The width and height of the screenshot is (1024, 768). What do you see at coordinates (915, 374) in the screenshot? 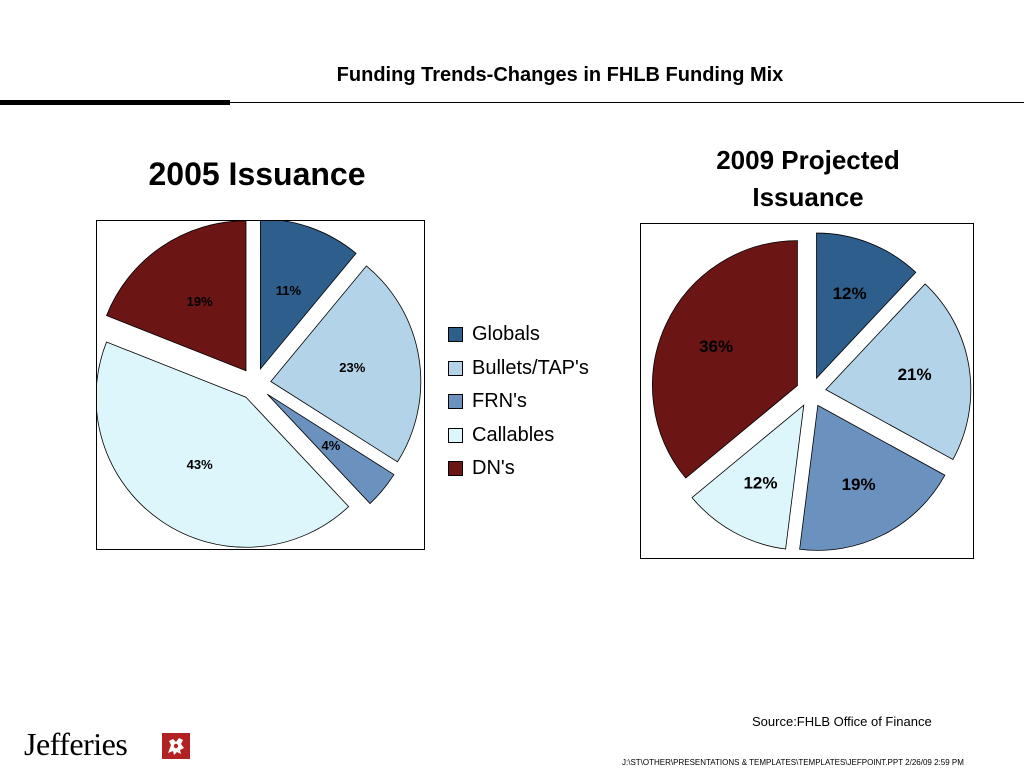
I see `pie-2009-label-1: 21%` at bounding box center [915, 374].